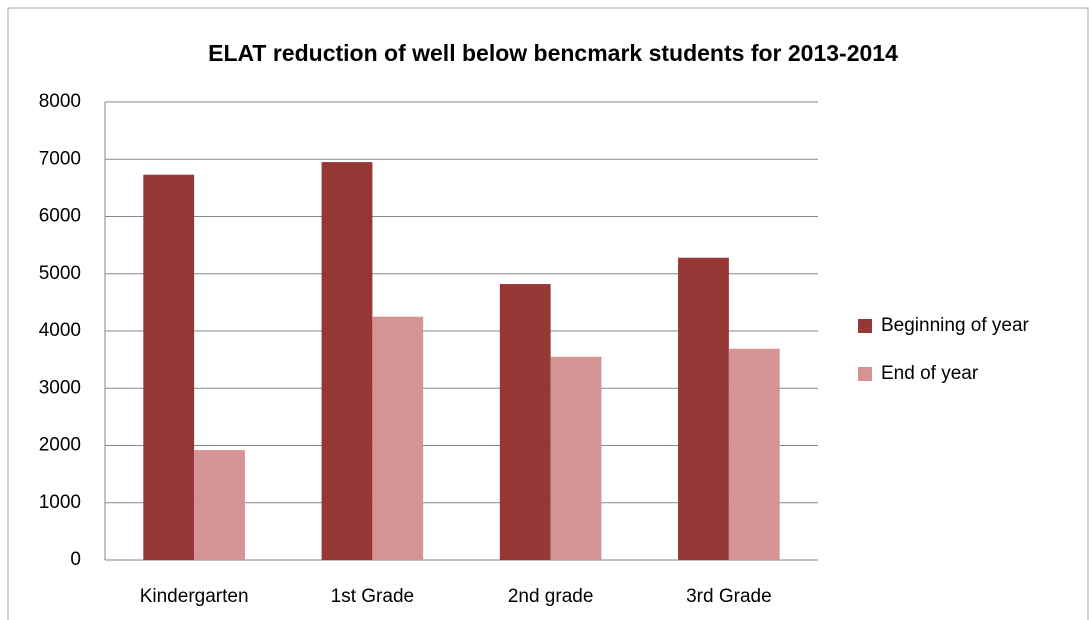 The width and height of the screenshot is (1089, 620). What do you see at coordinates (194, 596) in the screenshot?
I see `x-tick-label: Kindergarten` at bounding box center [194, 596].